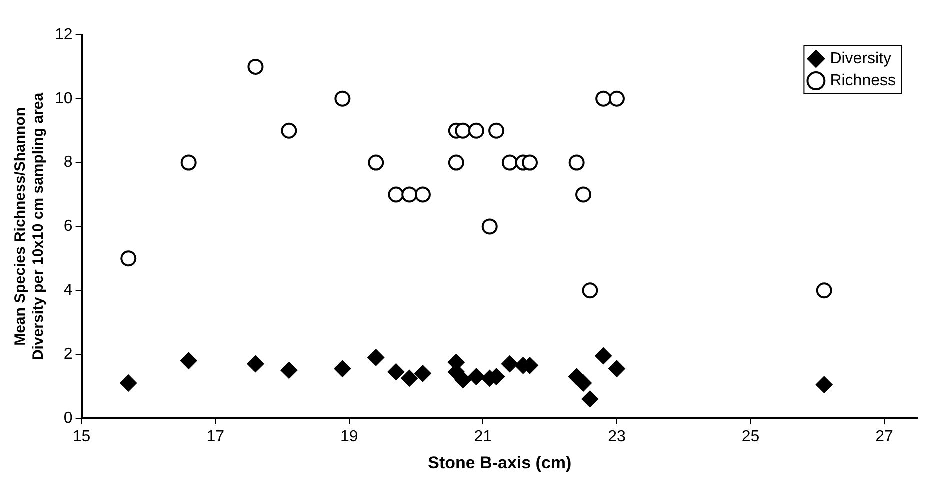 This screenshot has height=488, width=927. Describe the element at coordinates (863, 81) in the screenshot. I see `legend-label: Richness` at that location.